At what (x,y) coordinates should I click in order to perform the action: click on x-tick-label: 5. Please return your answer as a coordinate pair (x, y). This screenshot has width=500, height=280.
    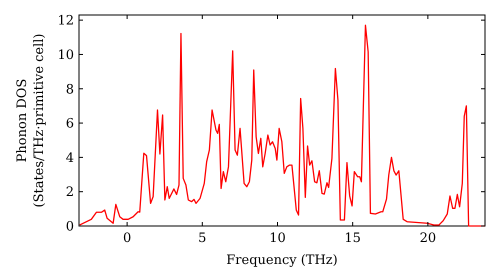
    Looking at the image, I should click on (202, 238).